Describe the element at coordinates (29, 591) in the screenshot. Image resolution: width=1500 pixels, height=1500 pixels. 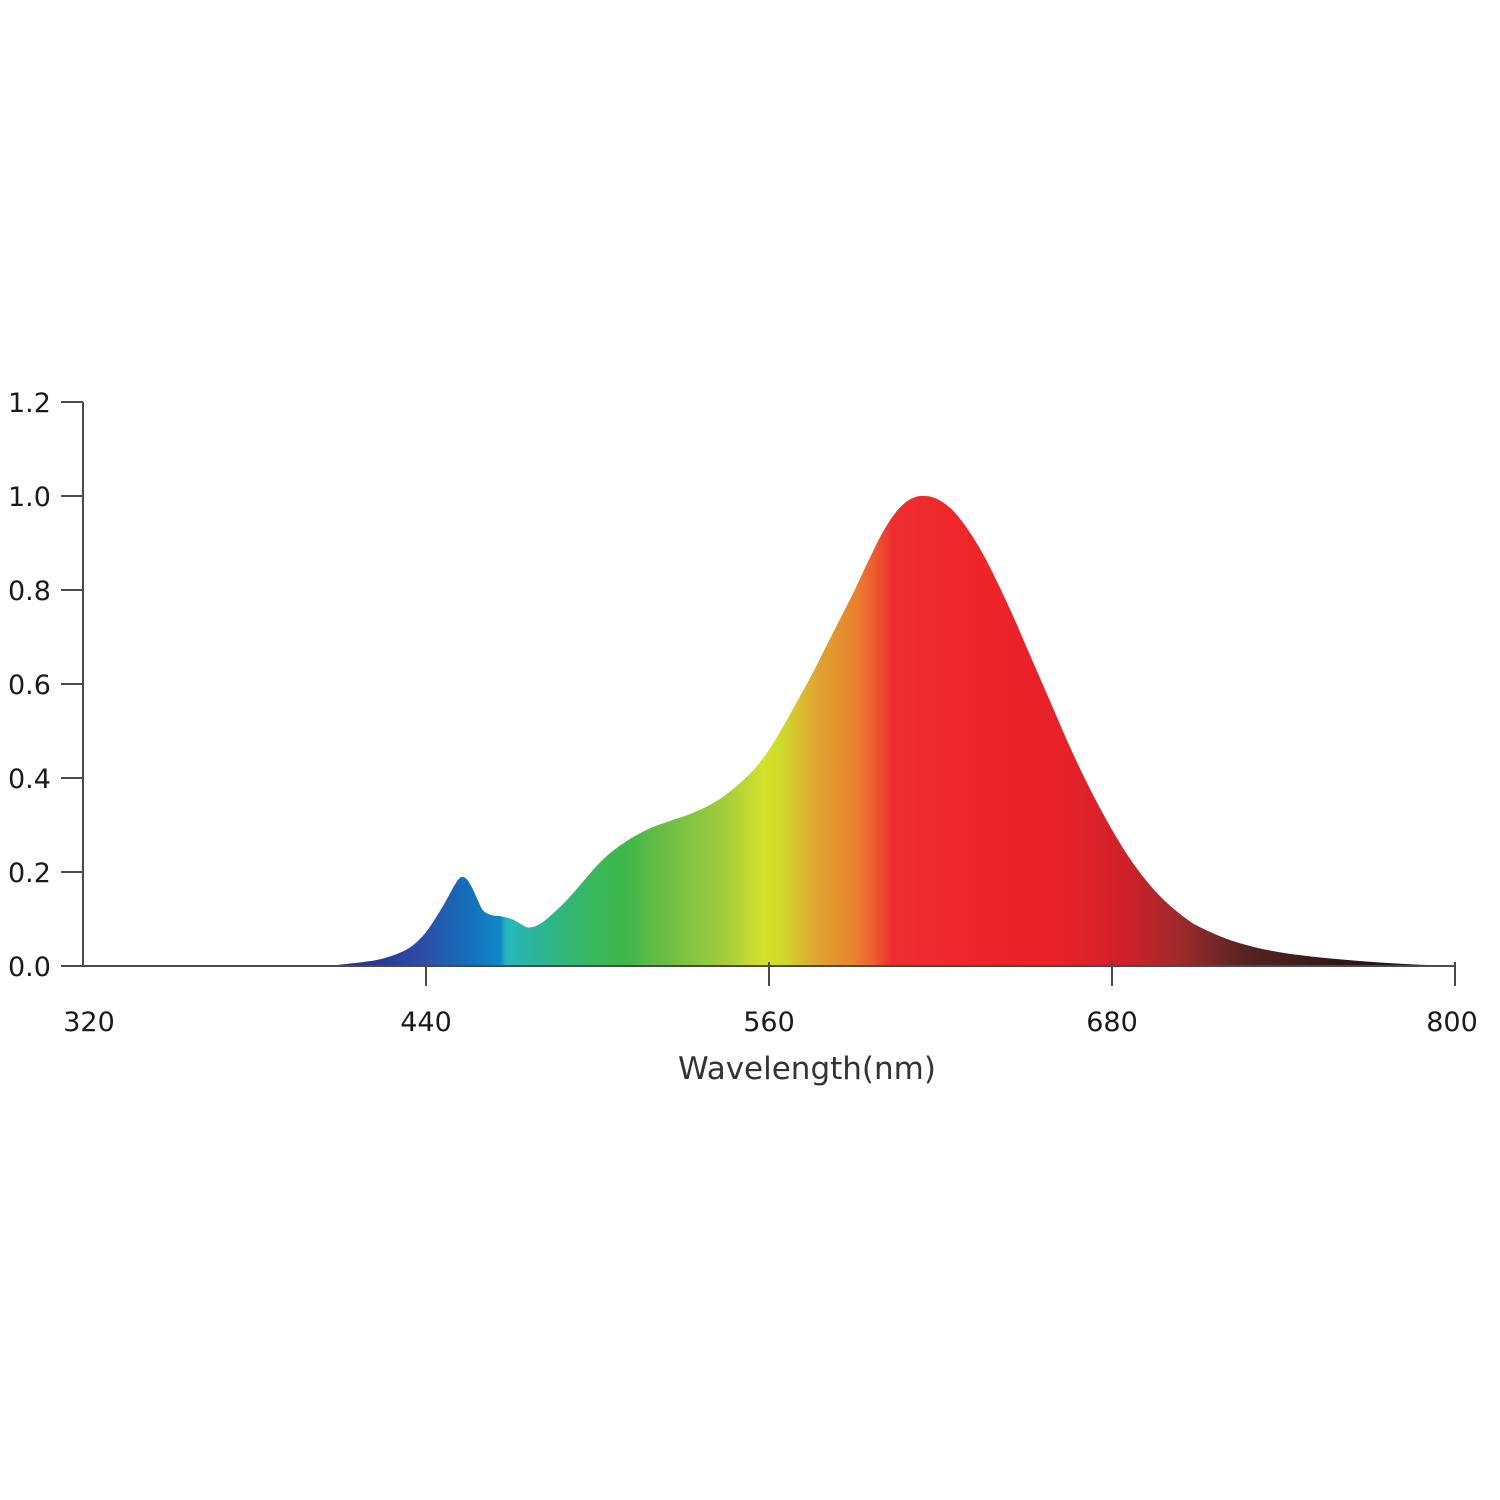
I see `y-tick-label: 0.8` at that location.